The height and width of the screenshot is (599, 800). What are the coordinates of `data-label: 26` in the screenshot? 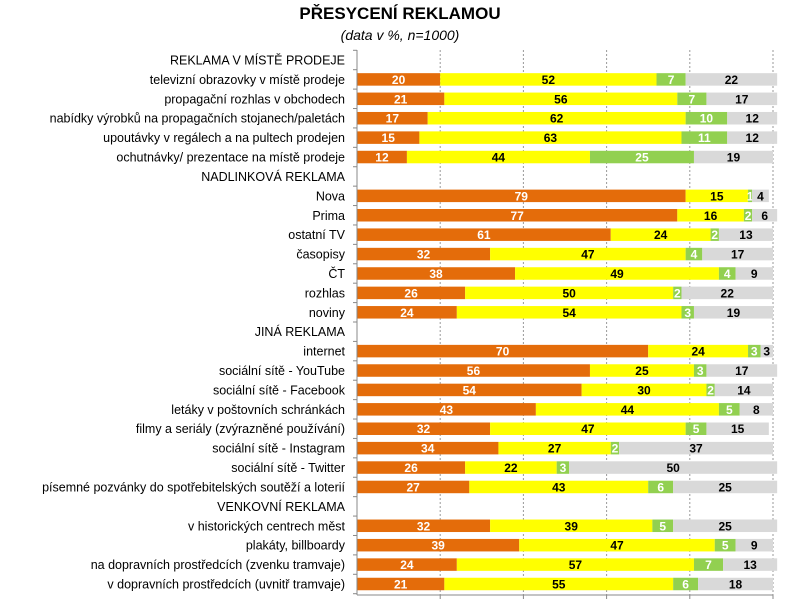 It's located at (411, 293).